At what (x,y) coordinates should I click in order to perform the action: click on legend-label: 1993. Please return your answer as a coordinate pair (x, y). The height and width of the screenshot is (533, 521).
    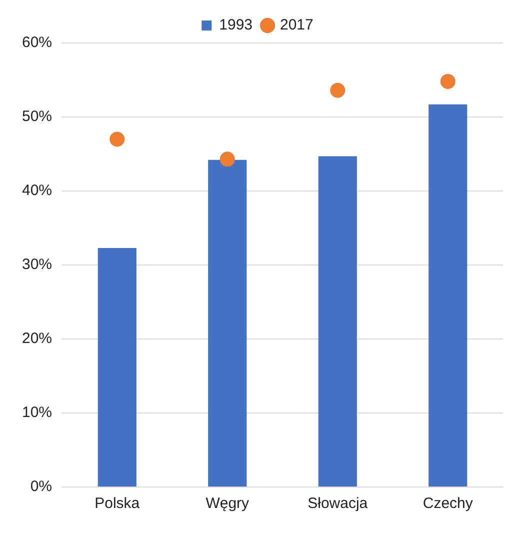
    Looking at the image, I should click on (236, 25).